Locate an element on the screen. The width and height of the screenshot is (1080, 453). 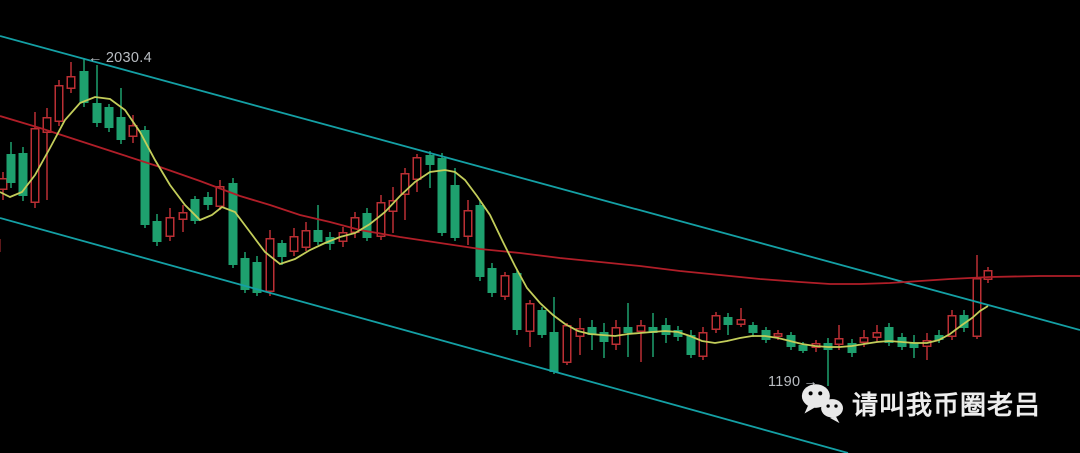
low-price-label: 1190 is located at coordinates (784, 382).